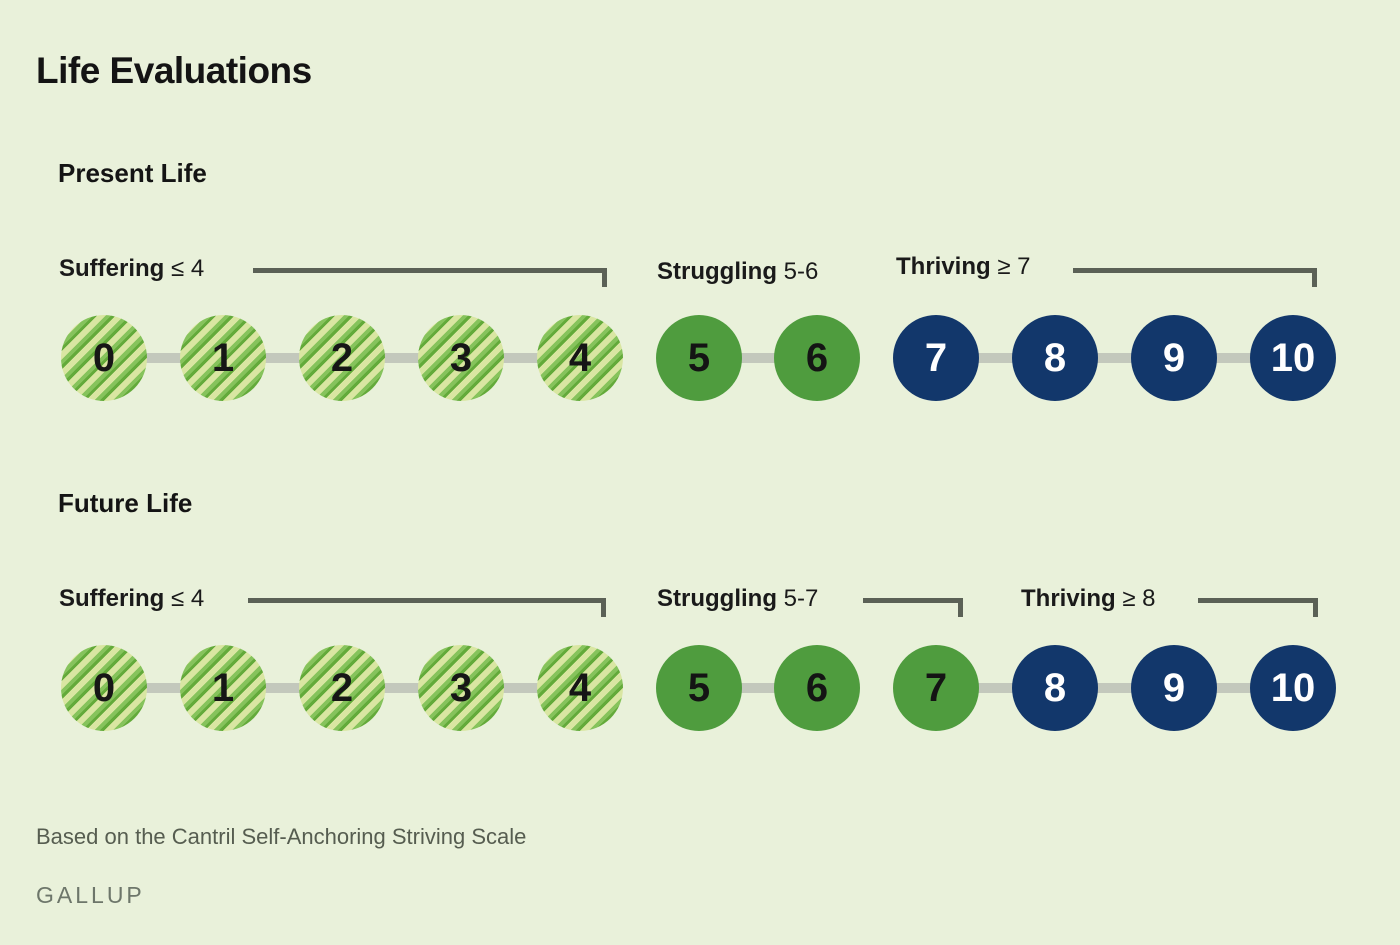  I want to click on suffering-label-future: Suffering ≤ 4, so click(131, 599).